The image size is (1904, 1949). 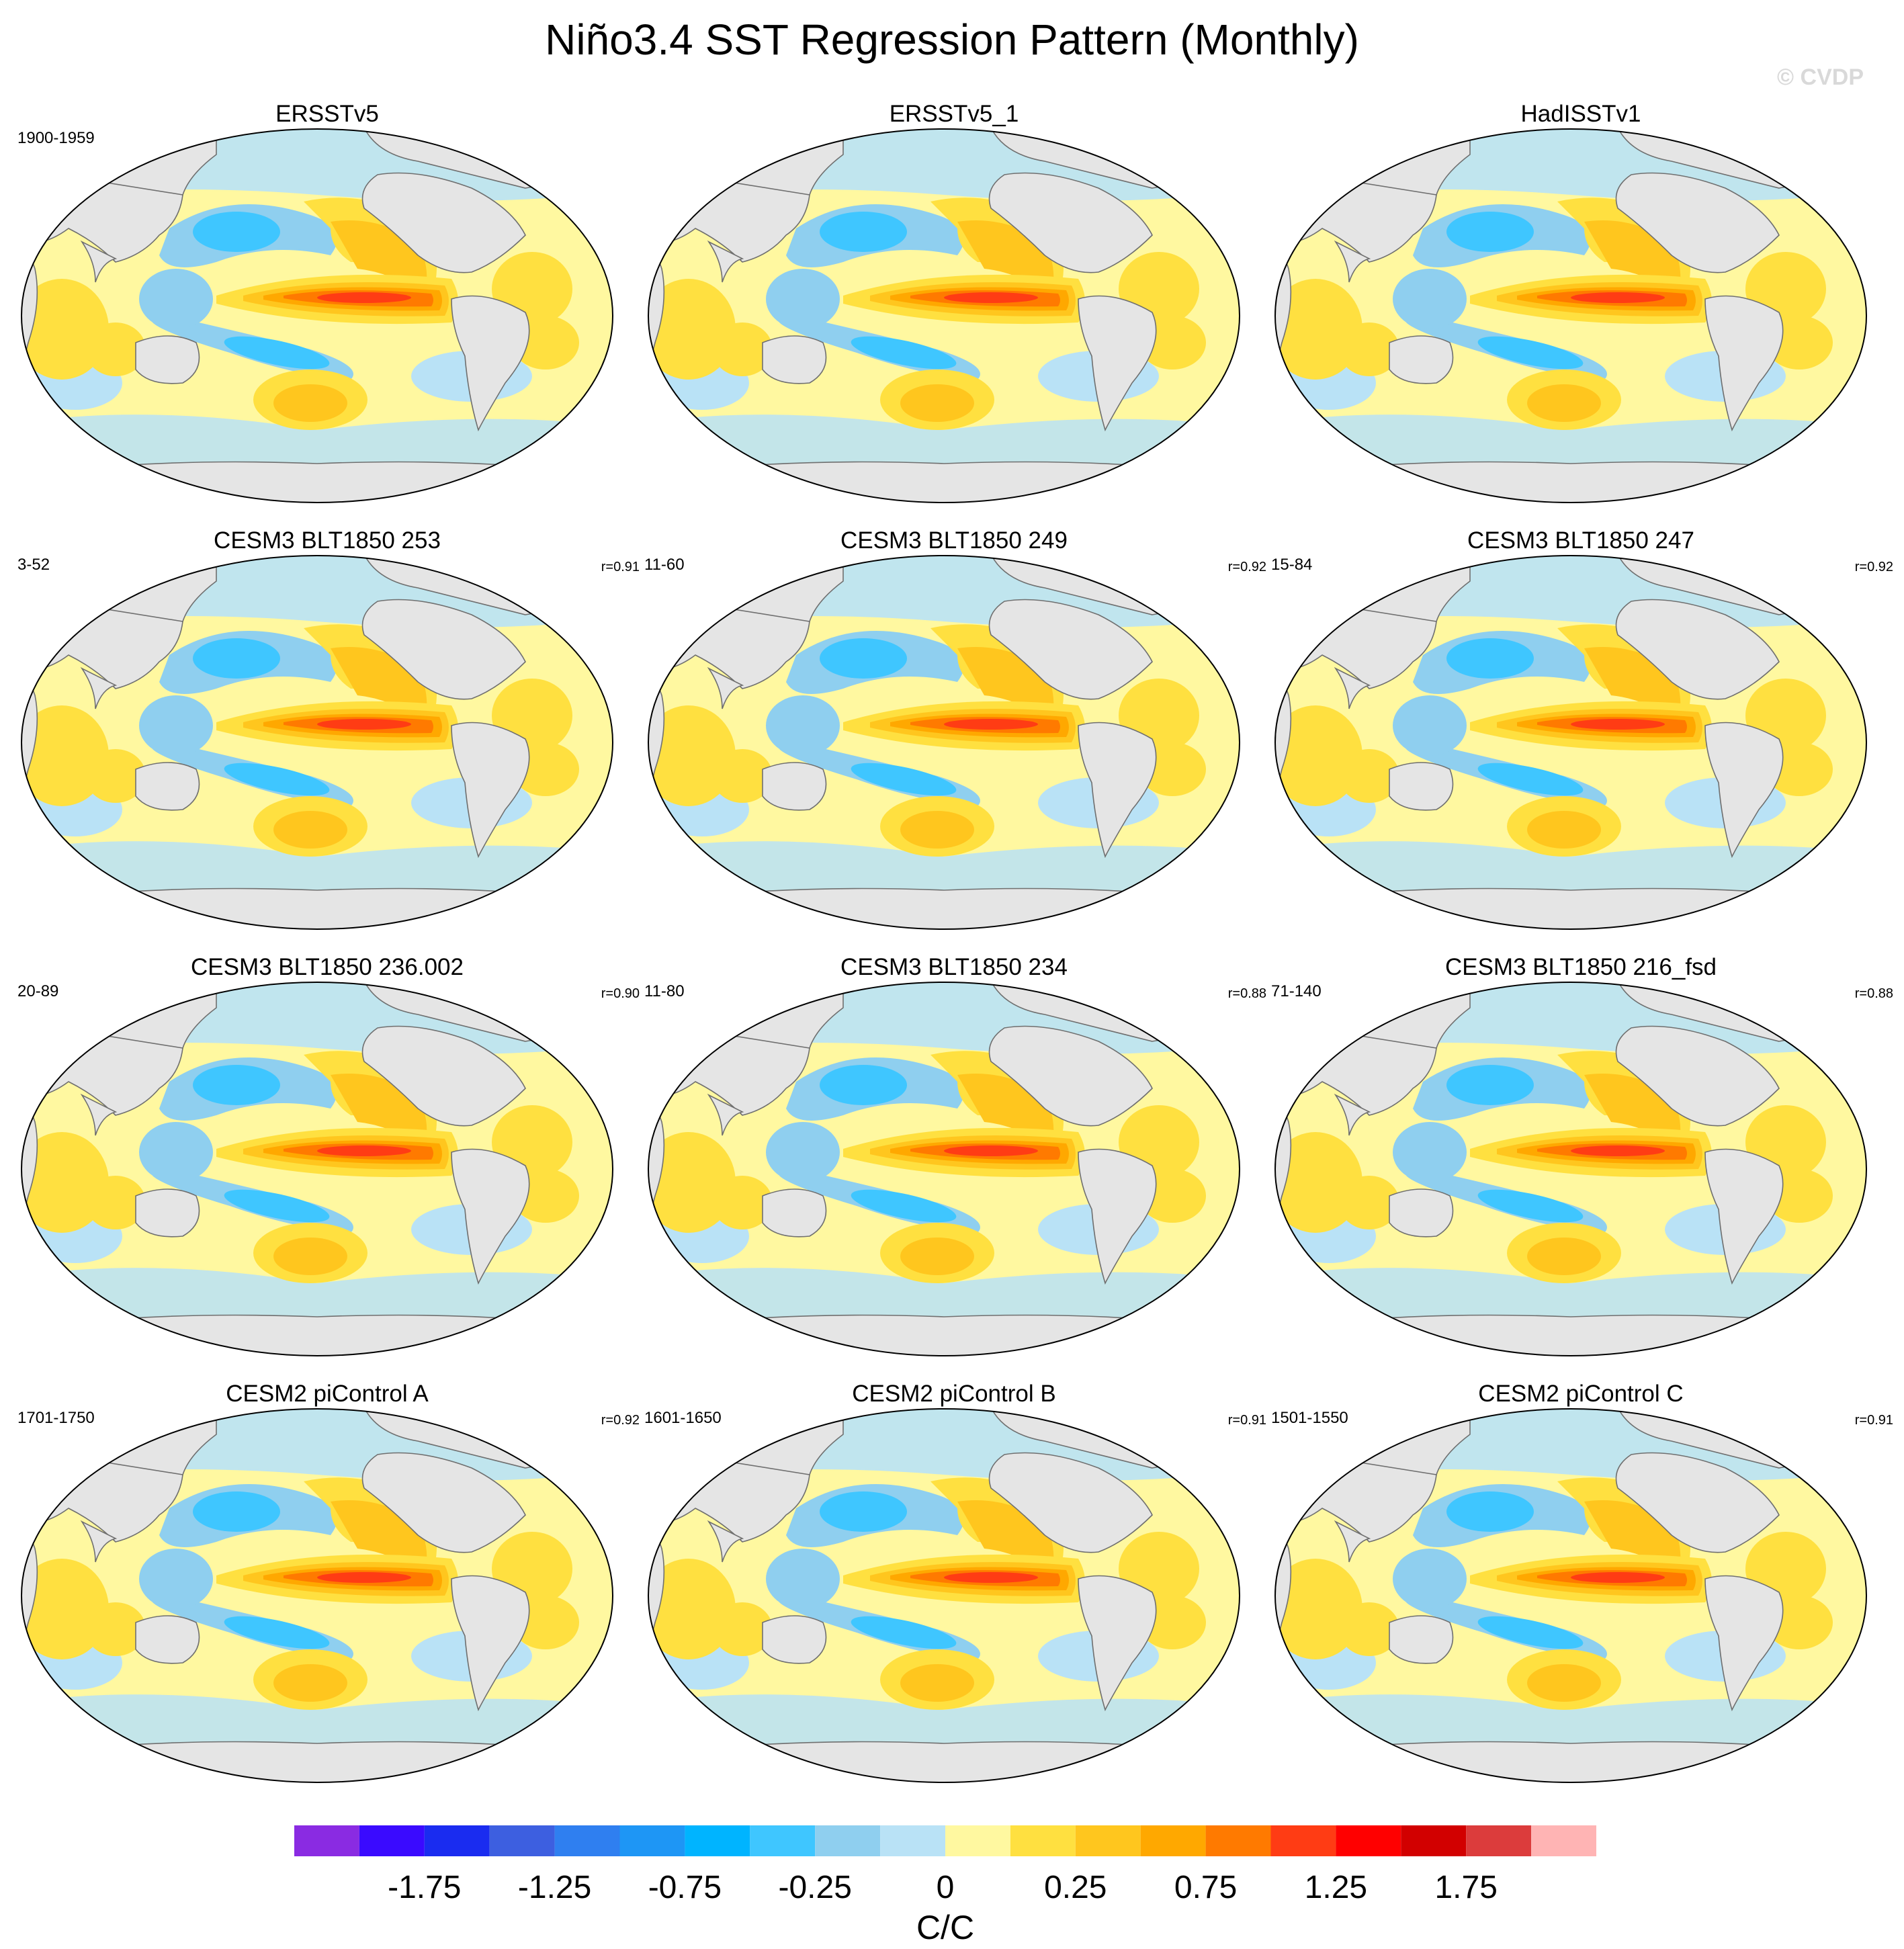 I want to click on panel-title: CESM3 BLT1850 234, so click(x=954, y=967).